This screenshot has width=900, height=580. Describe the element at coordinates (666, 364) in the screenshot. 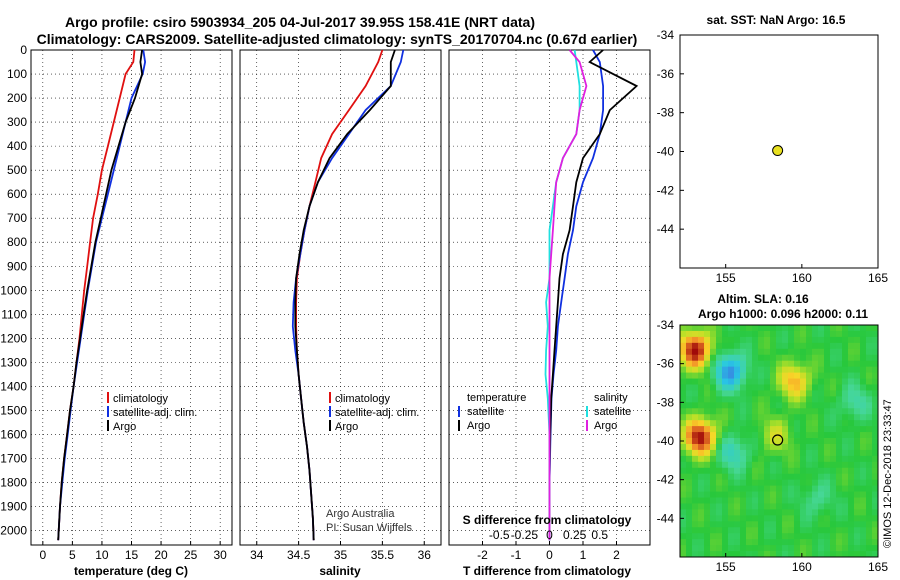

I see `map-y-tick-label: -36` at that location.